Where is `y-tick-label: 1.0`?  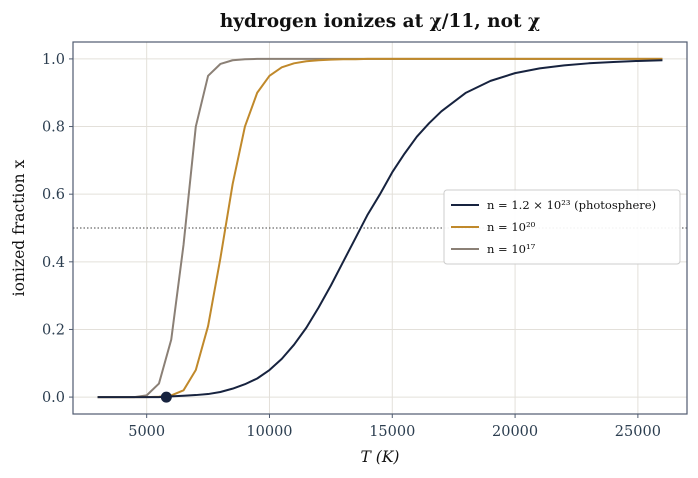 y-tick-label: 1.0 is located at coordinates (53, 60).